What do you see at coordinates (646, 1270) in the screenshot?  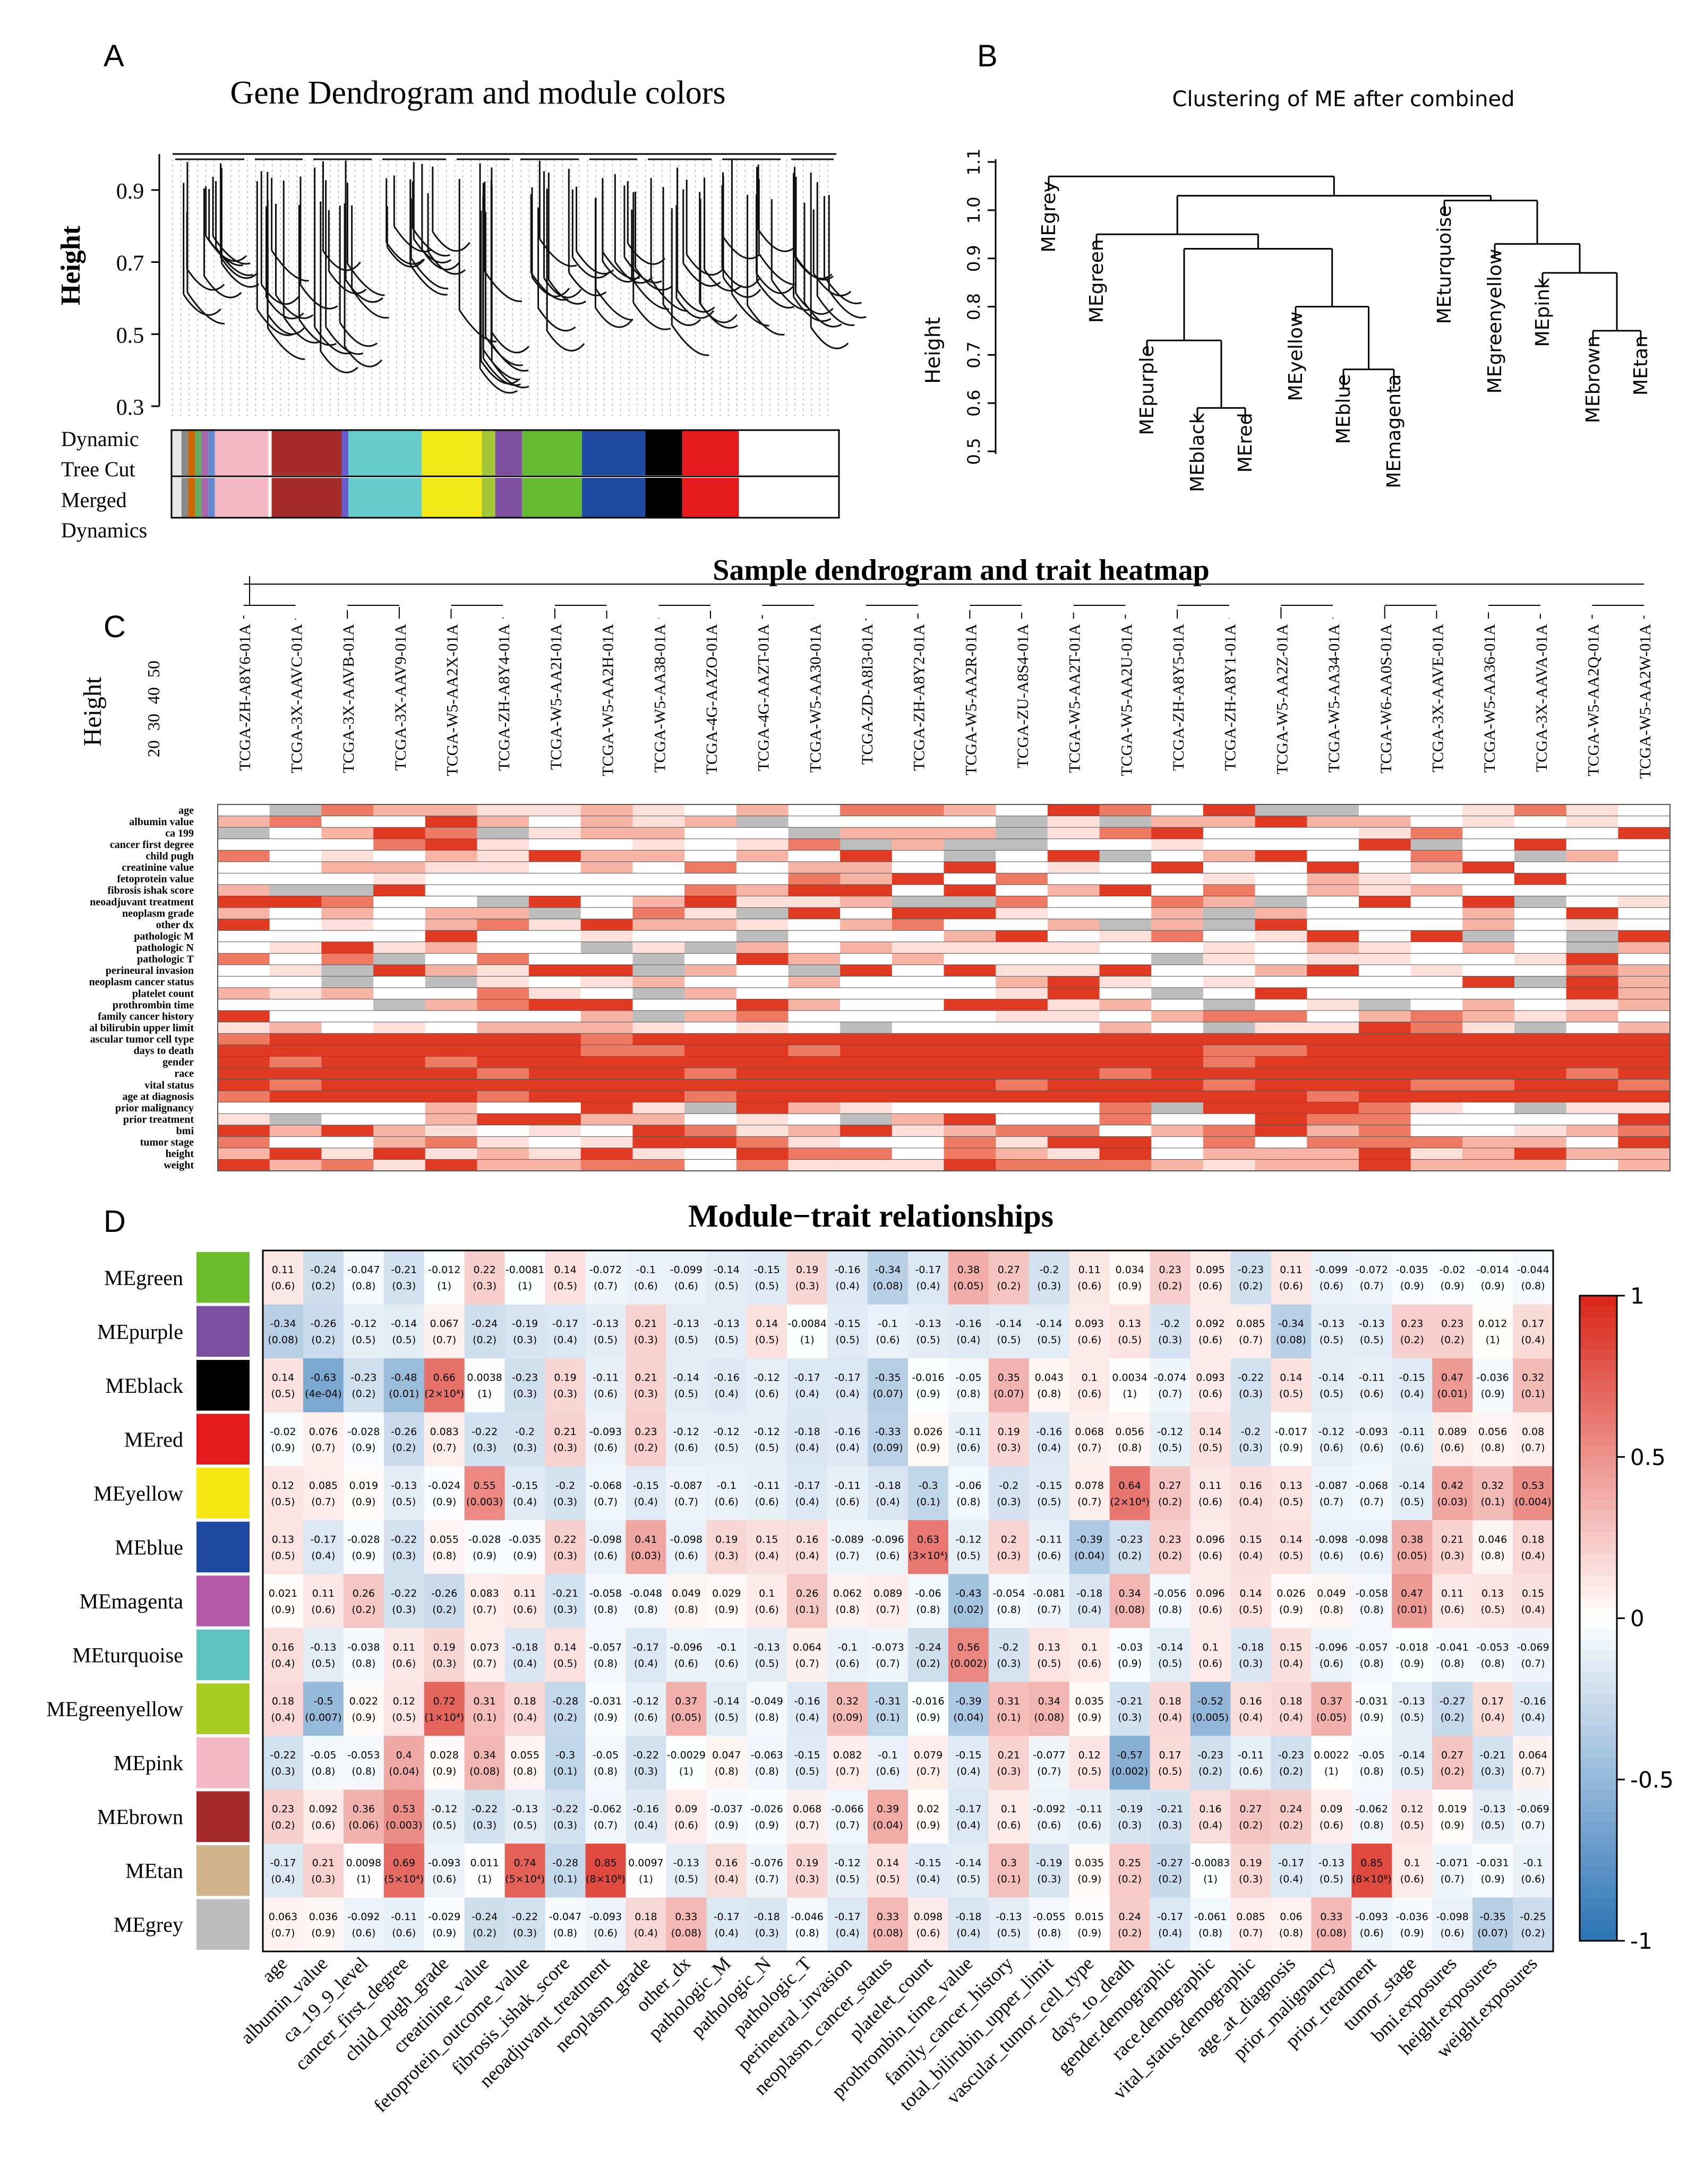 I see `correlation-value: -0.1` at bounding box center [646, 1270].